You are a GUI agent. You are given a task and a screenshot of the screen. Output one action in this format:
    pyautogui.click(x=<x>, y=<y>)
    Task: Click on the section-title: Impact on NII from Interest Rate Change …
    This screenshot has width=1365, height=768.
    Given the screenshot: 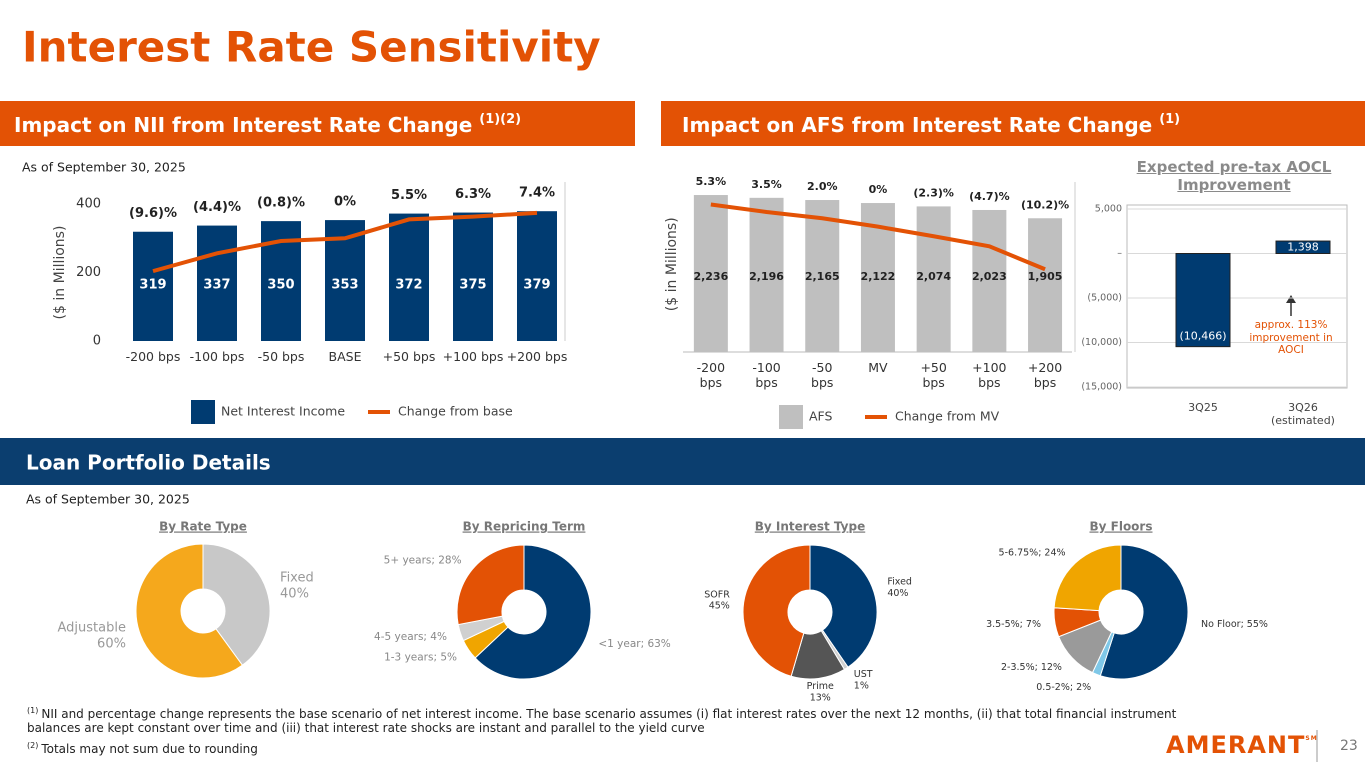 What is the action you would take?
    pyautogui.click(x=267, y=124)
    